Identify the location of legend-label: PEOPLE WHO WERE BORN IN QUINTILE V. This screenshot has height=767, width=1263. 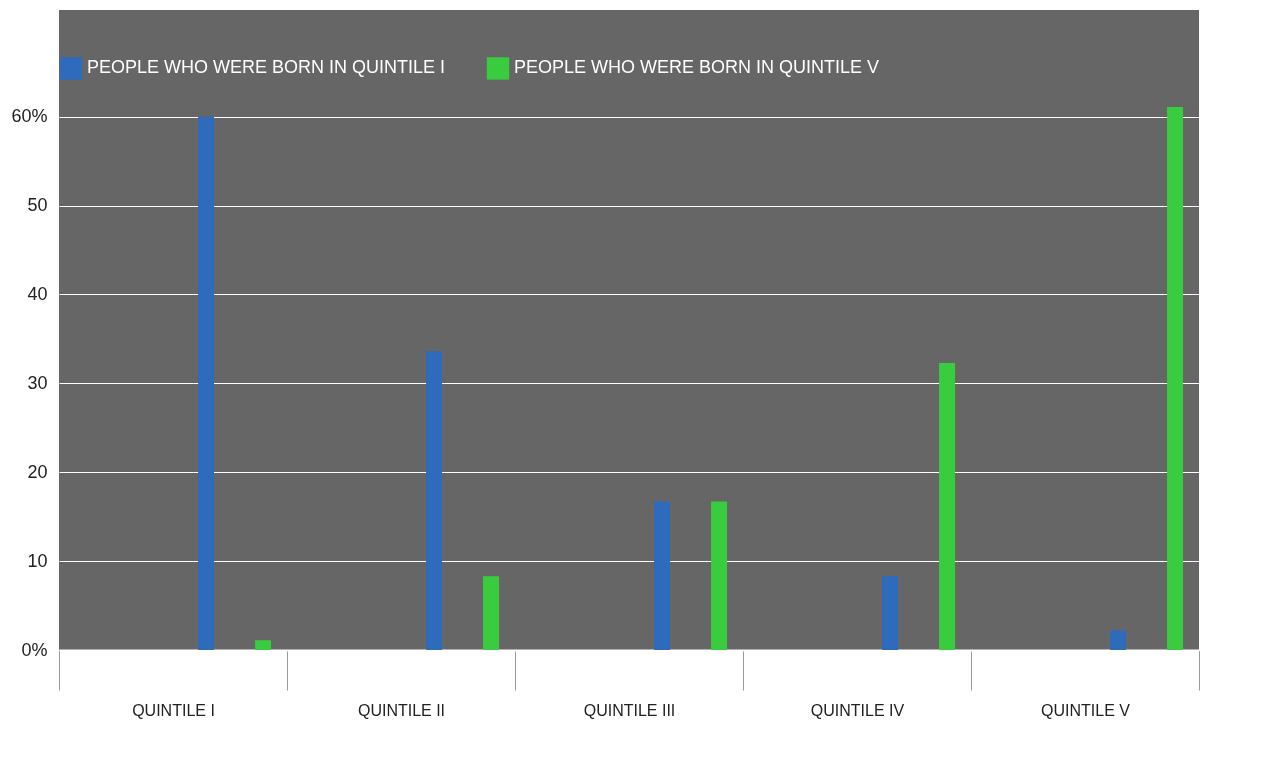
(697, 67).